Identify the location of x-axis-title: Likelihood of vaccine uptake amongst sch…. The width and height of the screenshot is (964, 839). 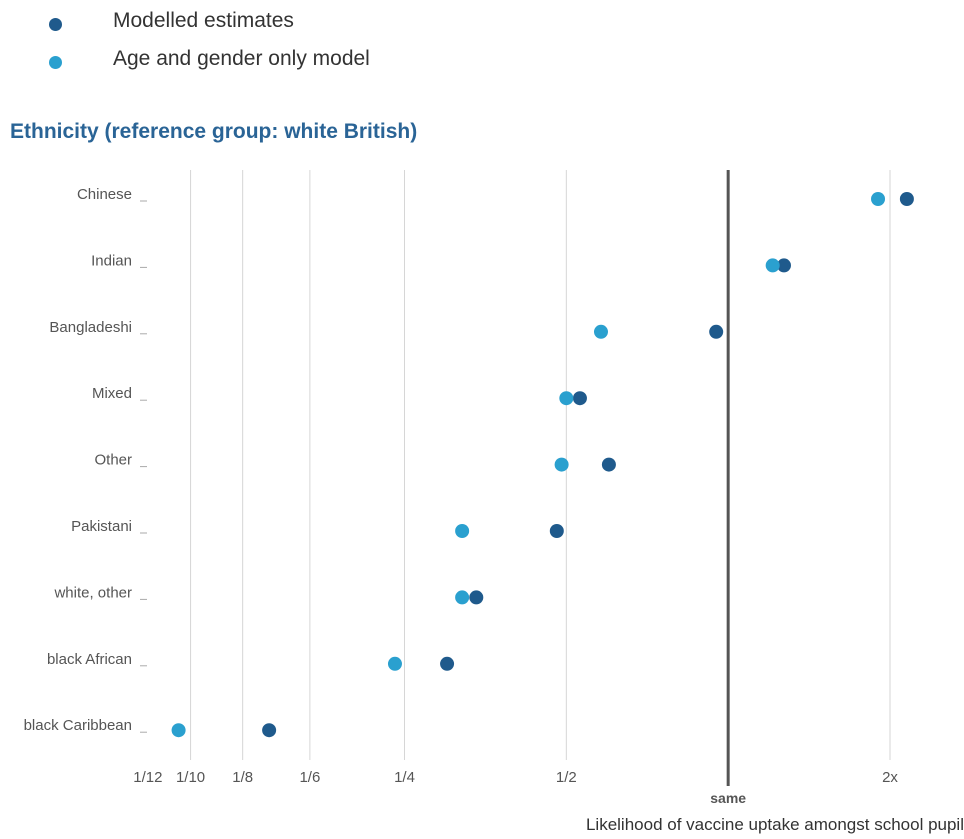
(774, 824).